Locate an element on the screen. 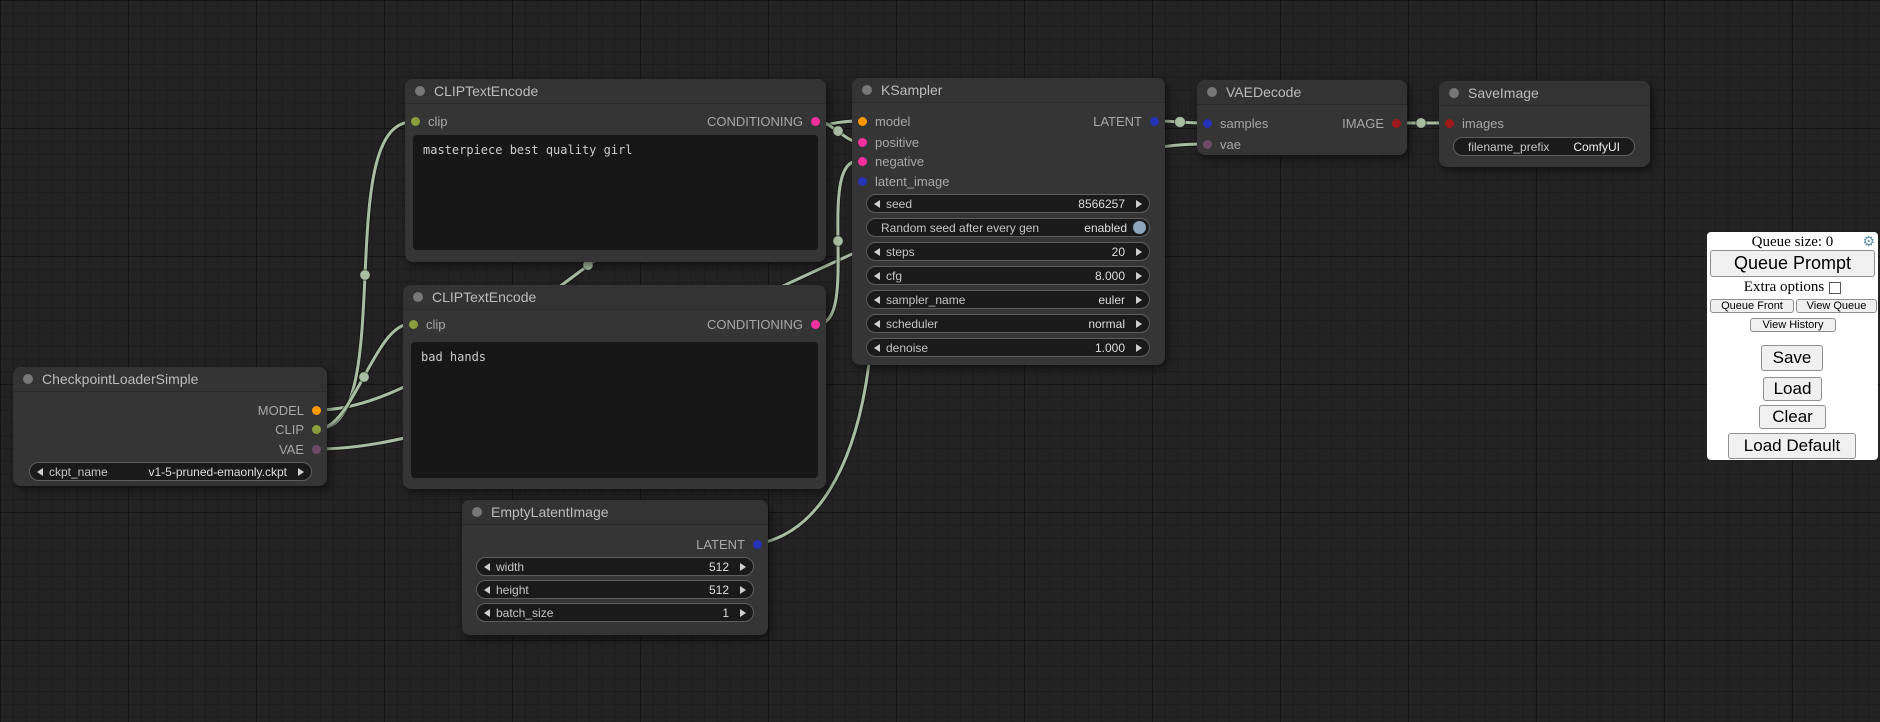  widget-width: width 512 is located at coordinates (615, 566).